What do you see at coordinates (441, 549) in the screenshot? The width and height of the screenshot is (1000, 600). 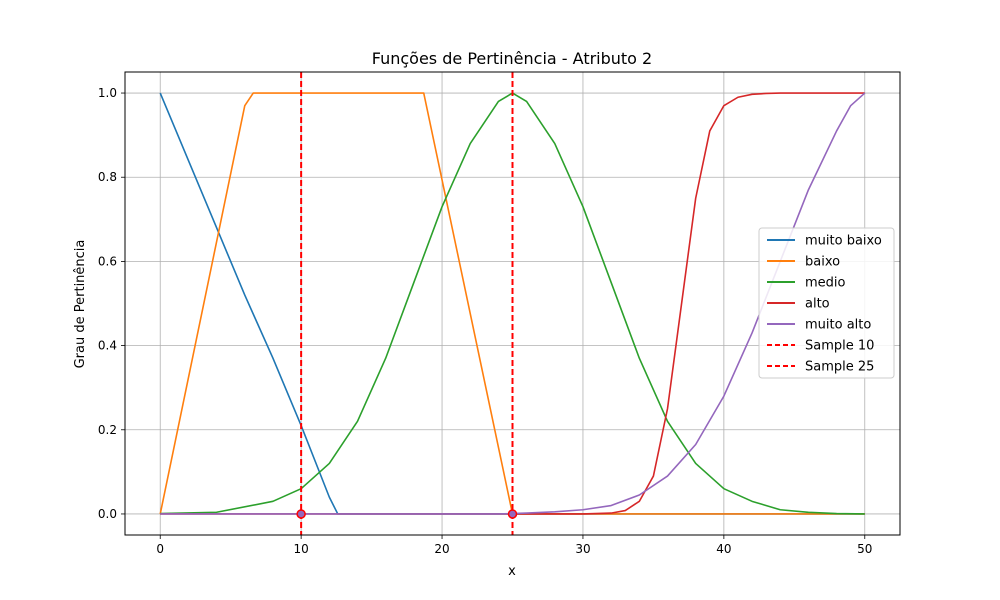 I see `x-tick-label: 20` at bounding box center [441, 549].